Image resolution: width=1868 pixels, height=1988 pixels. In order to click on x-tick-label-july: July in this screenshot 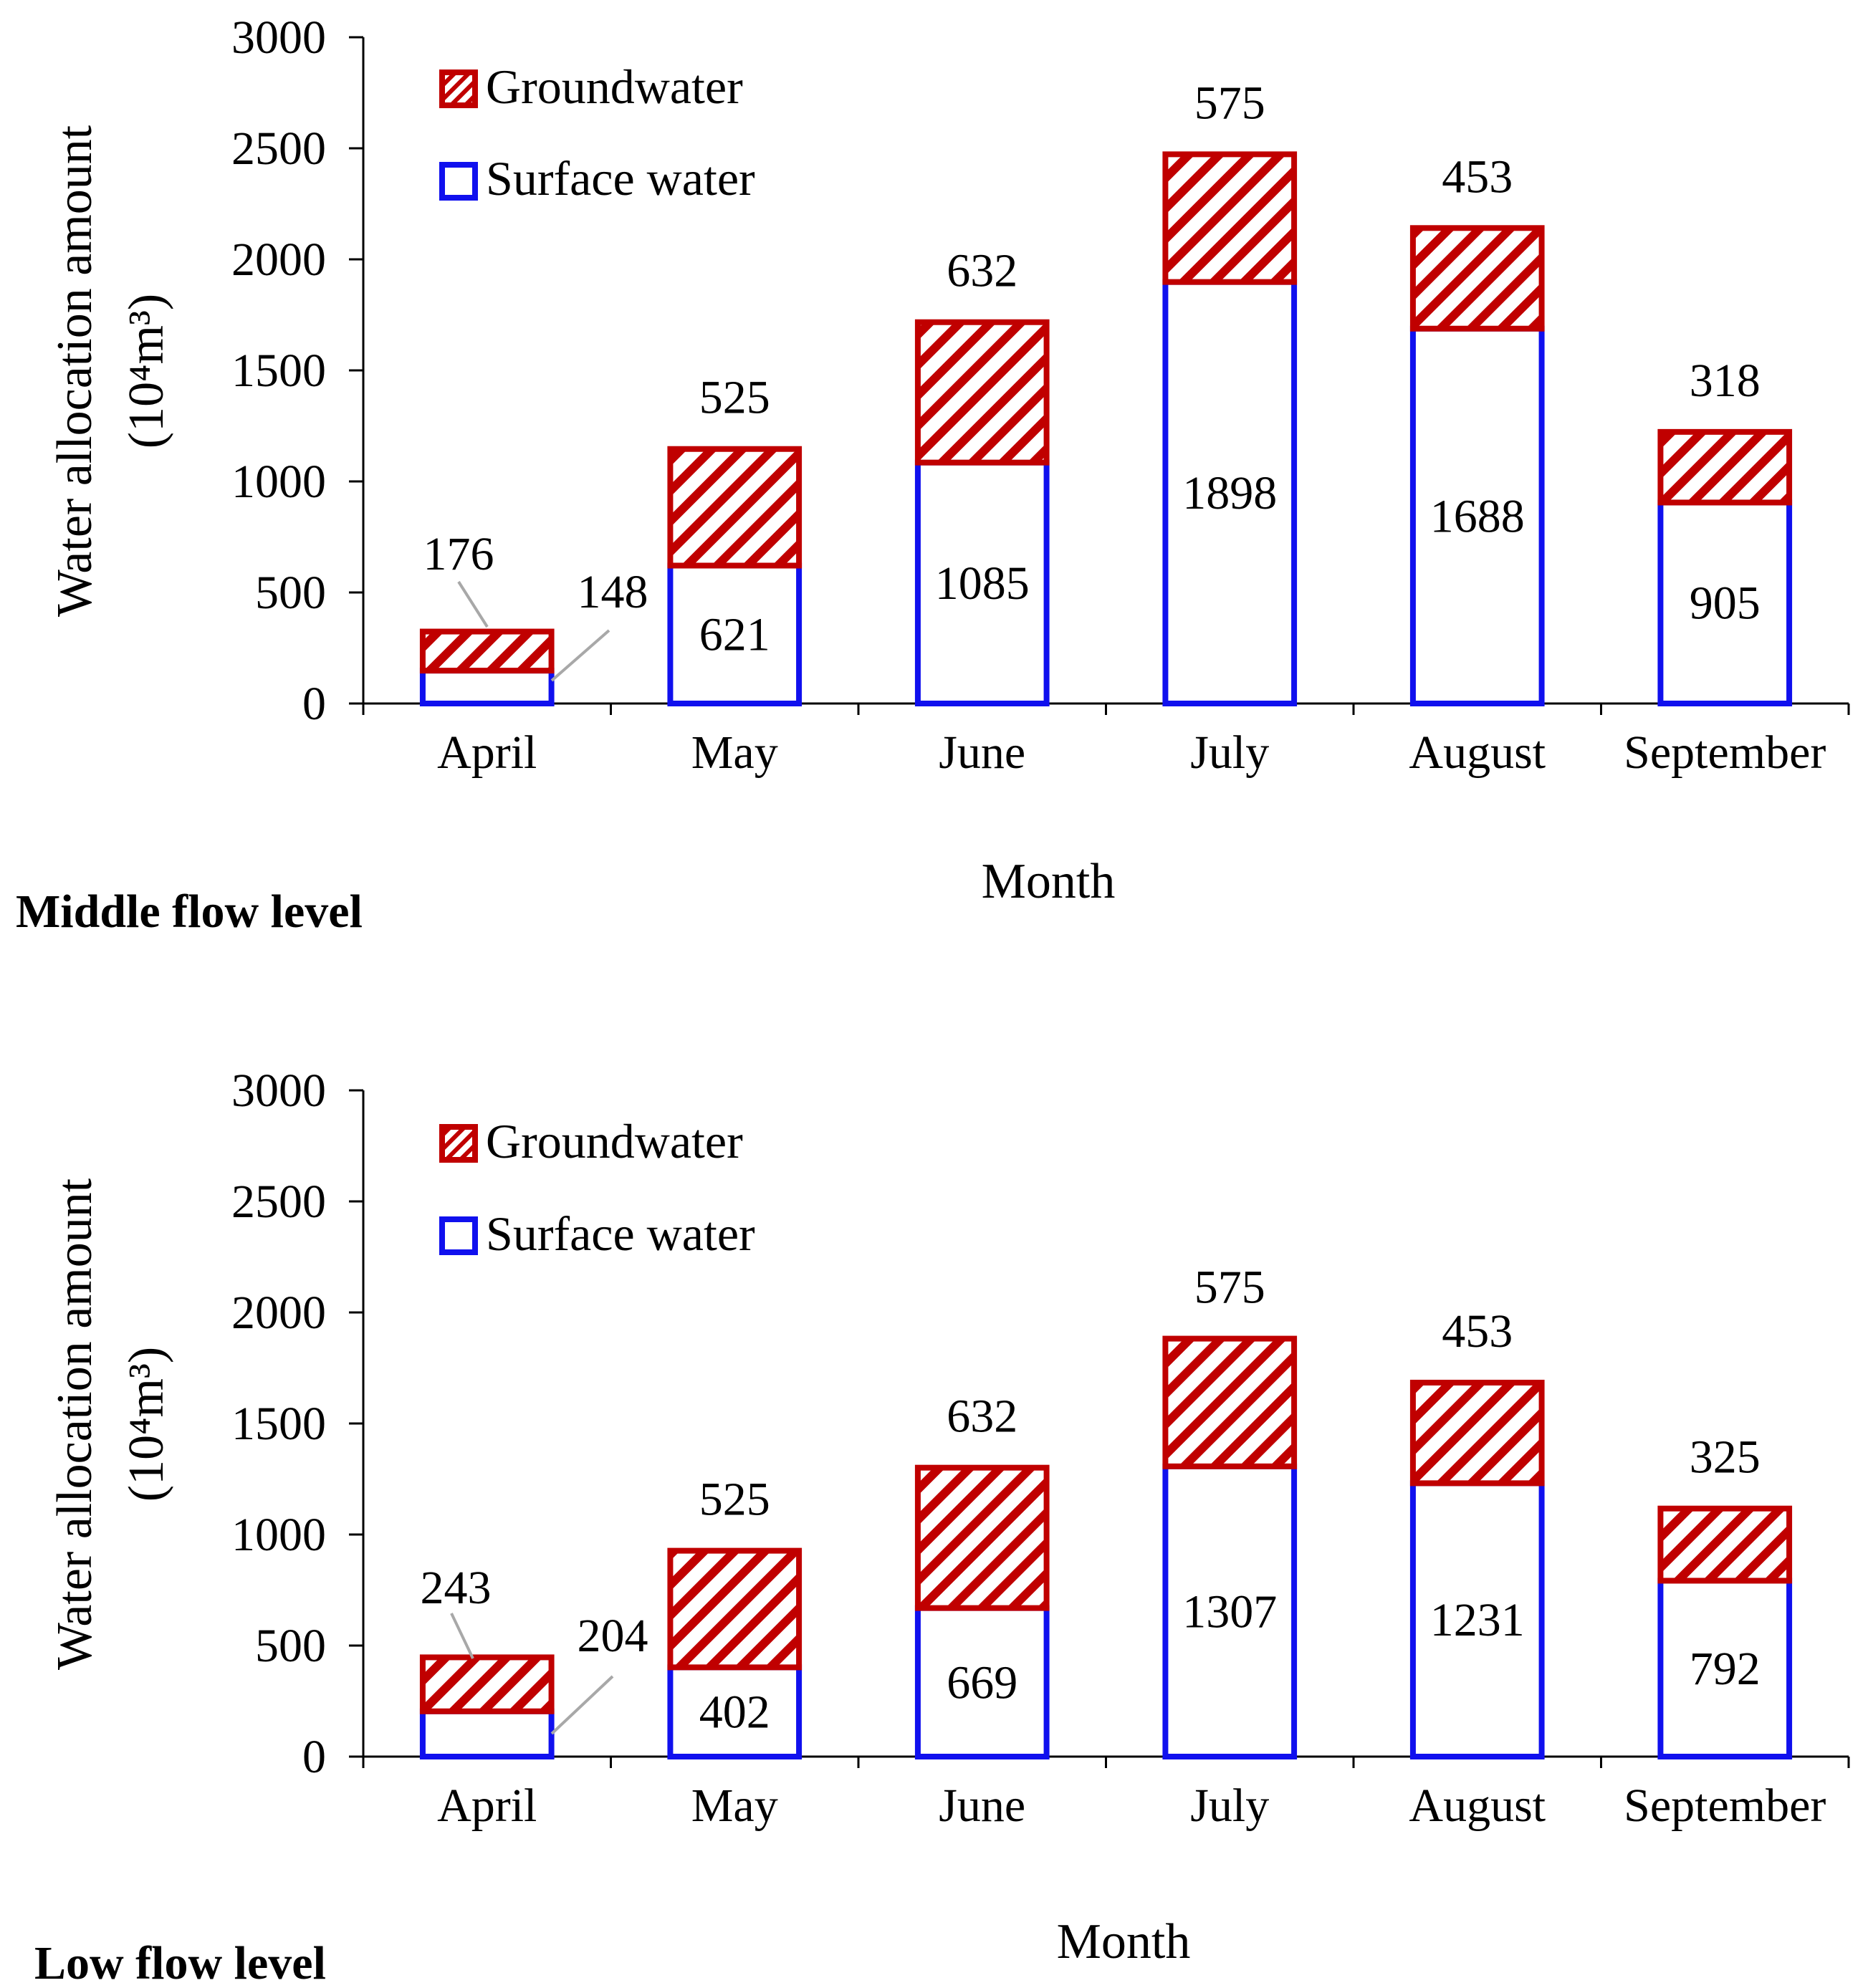, I will do `click(1229, 752)`.